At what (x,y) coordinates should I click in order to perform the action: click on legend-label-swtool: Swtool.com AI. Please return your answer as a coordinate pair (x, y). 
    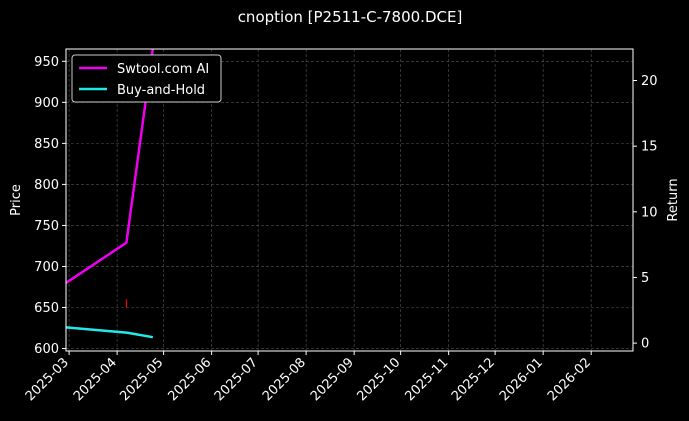
    Looking at the image, I should click on (163, 69).